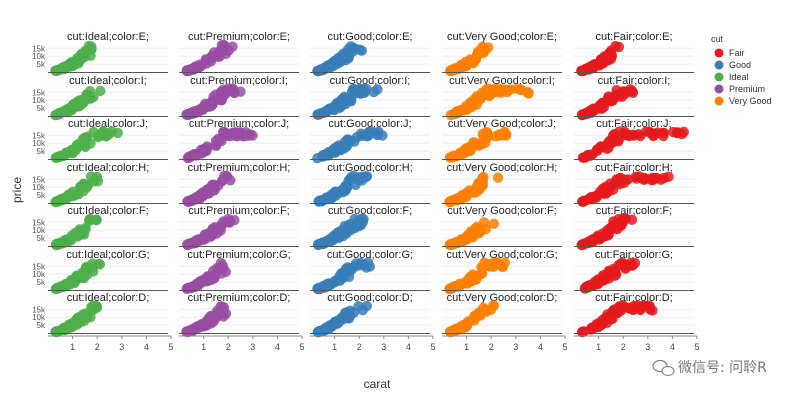 Image resolution: width=790 pixels, height=400 pixels. I want to click on facet-title: cut:Ideal;color:G;, so click(107, 255).